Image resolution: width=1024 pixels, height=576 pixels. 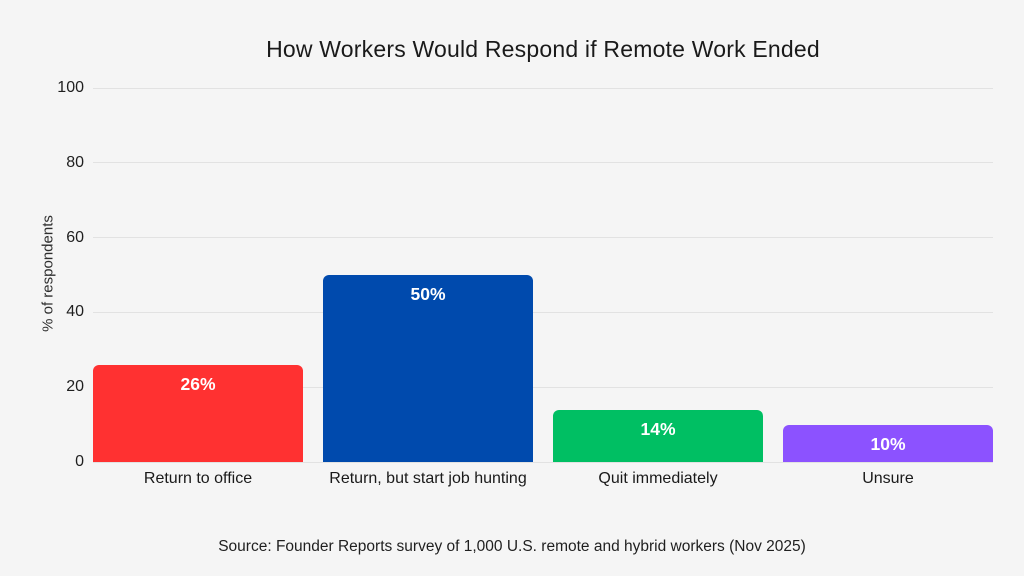 I want to click on x-category-label-3: Unsure, so click(x=888, y=478).